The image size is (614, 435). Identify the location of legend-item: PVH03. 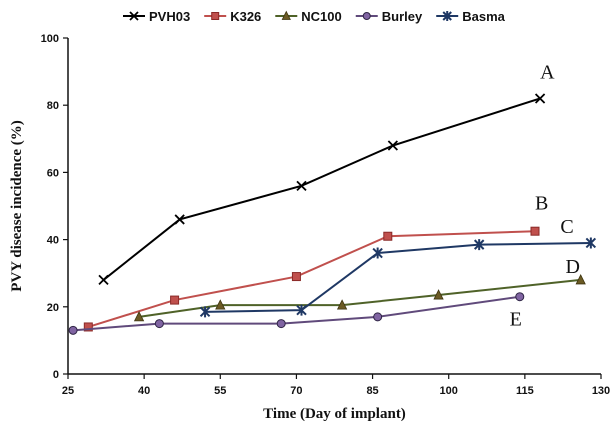
(156, 16).